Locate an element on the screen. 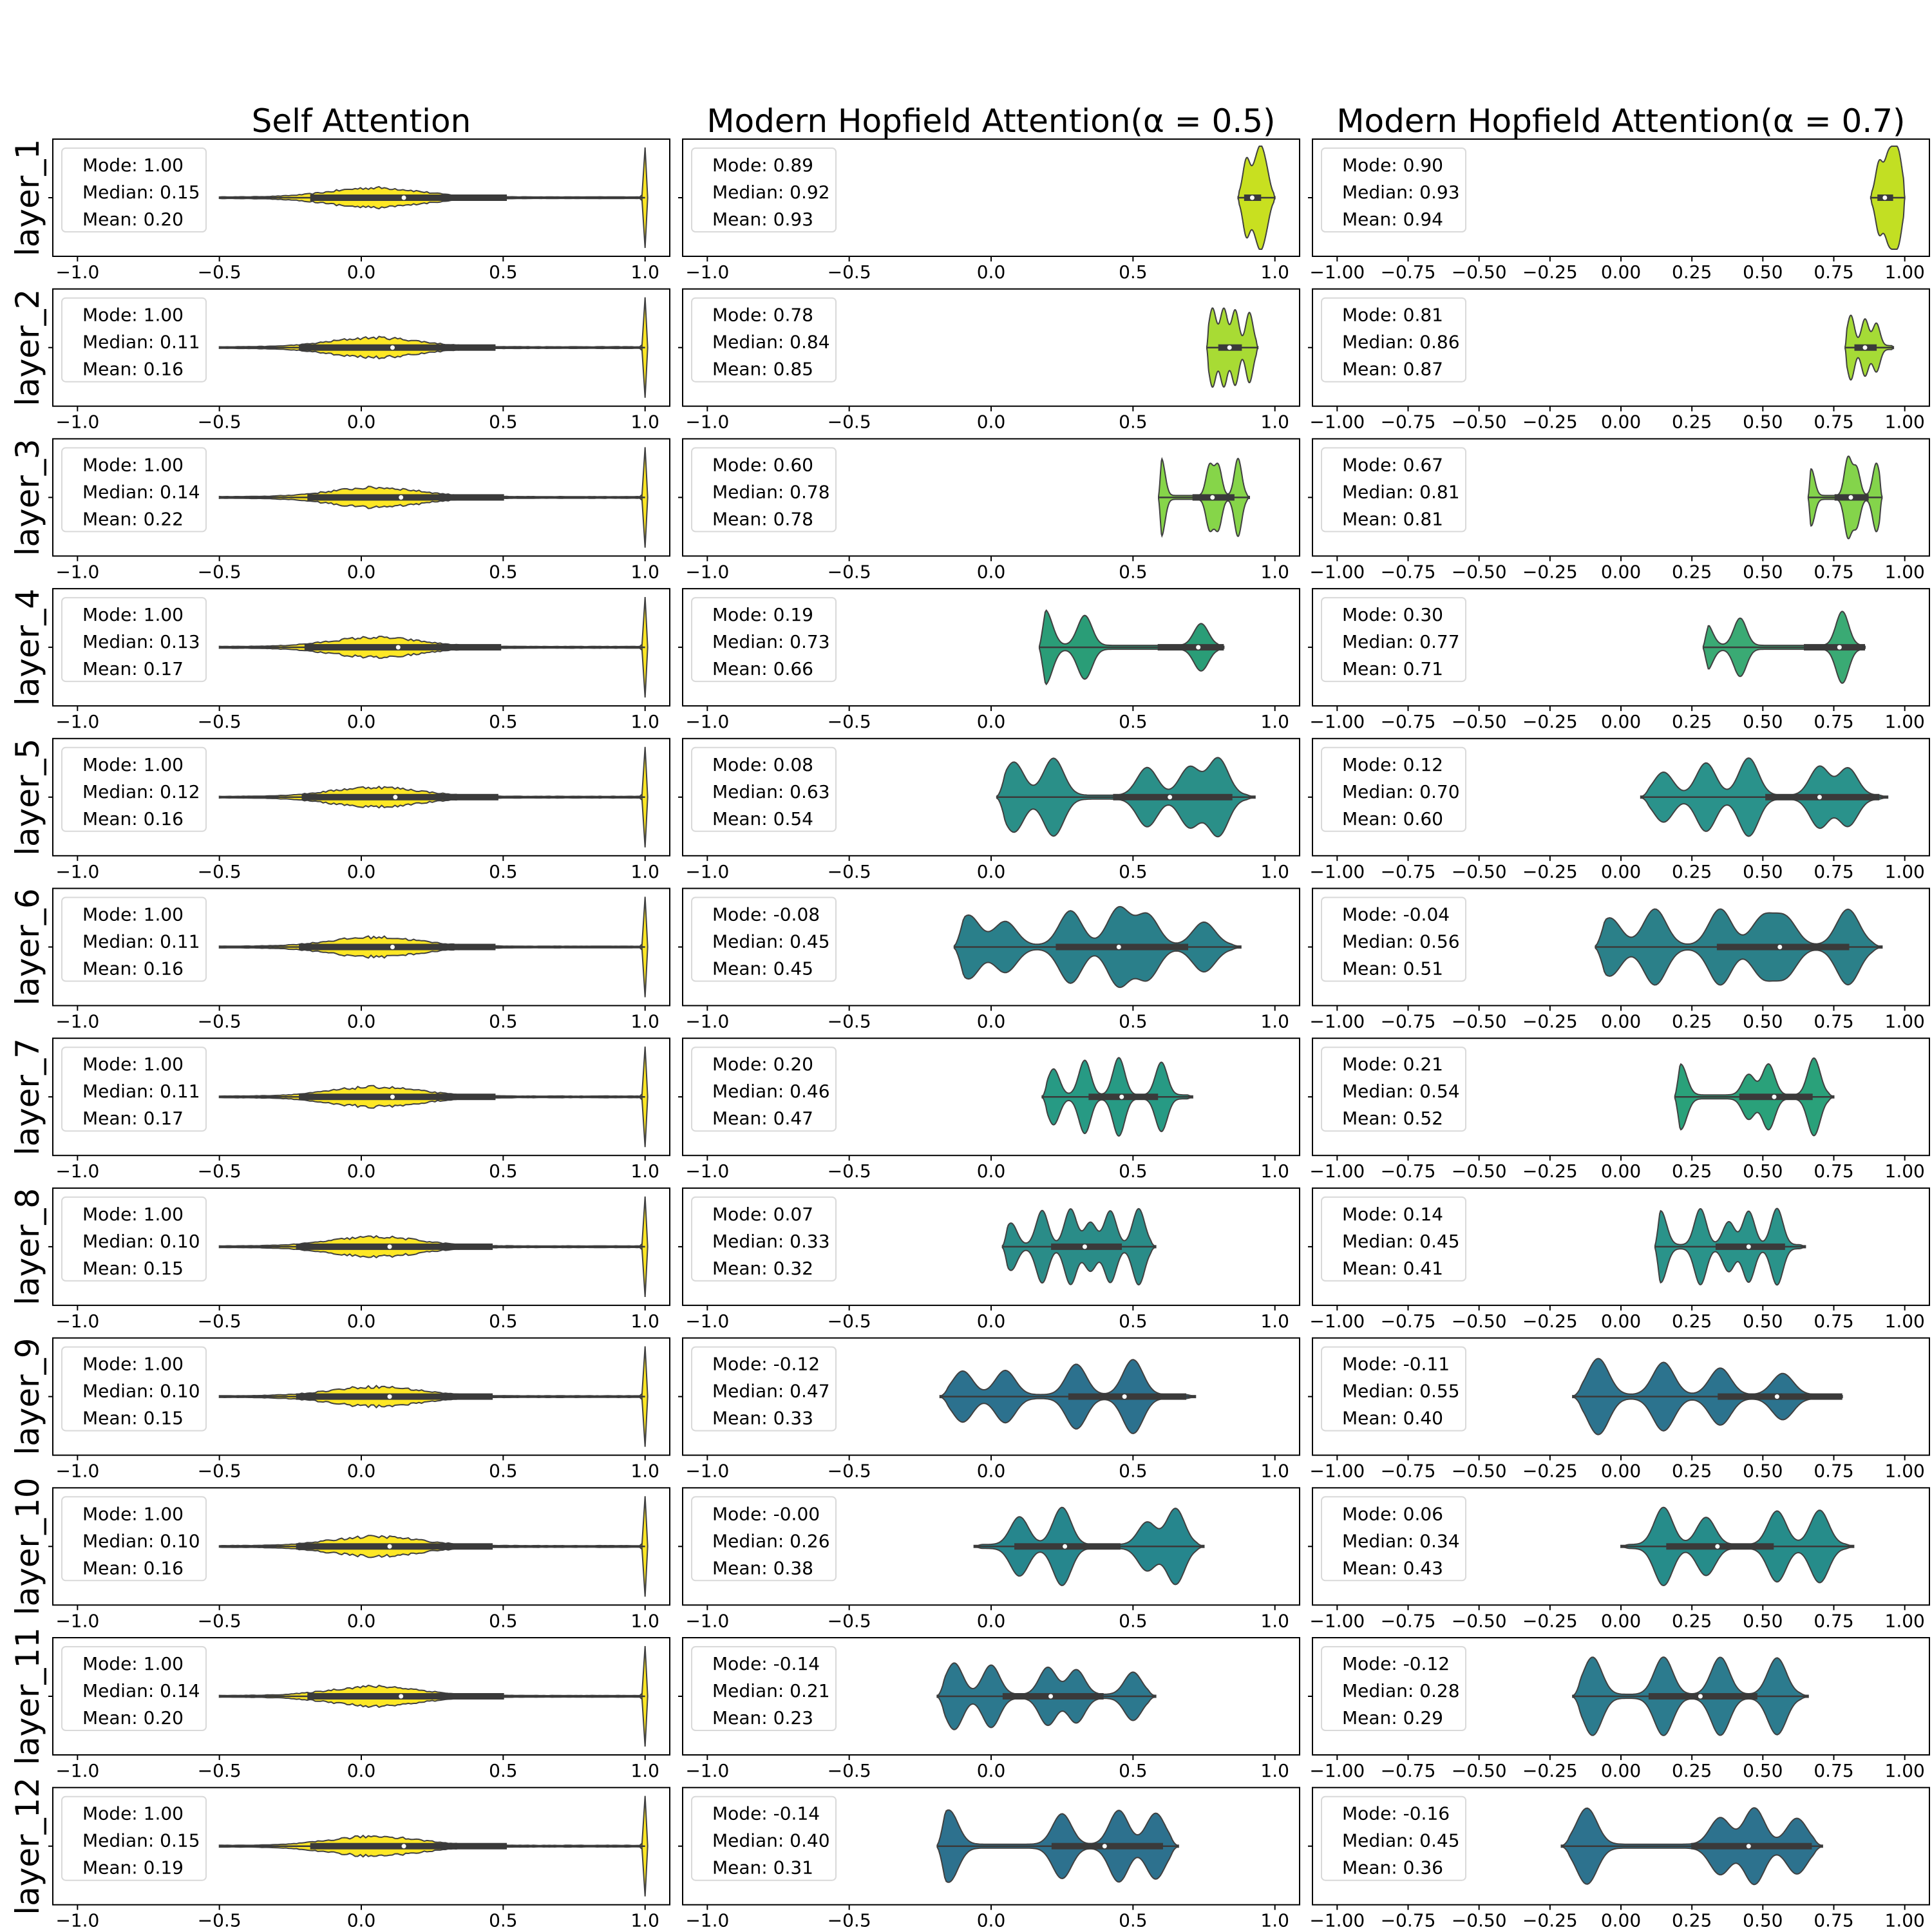 The image size is (1932, 1932). stat-mean: Mean: 0.45 is located at coordinates (762, 969).